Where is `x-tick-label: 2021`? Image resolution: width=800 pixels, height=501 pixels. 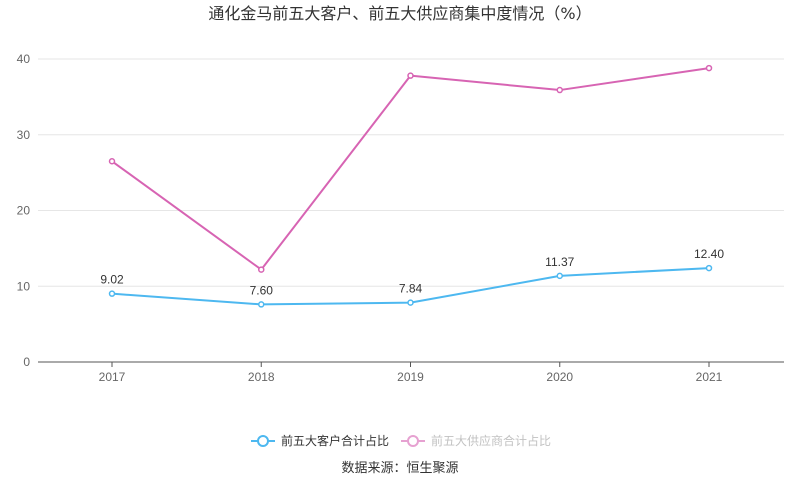 x-tick-label: 2021 is located at coordinates (709, 377).